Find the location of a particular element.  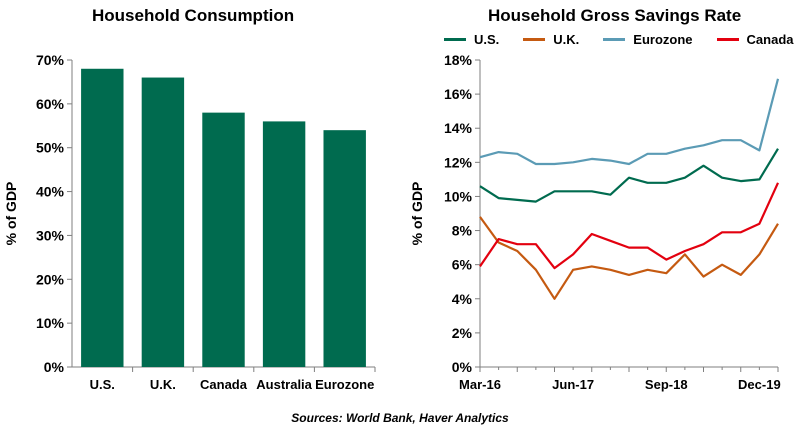

legend-label: U.K. is located at coordinates (566, 39).